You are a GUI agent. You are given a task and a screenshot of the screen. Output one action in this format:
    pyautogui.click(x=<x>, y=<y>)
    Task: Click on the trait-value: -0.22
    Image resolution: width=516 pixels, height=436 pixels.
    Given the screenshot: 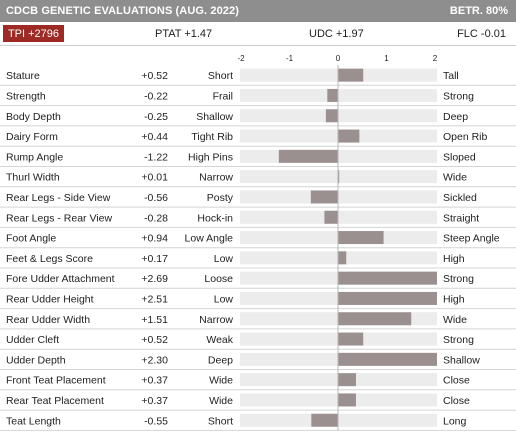 What is the action you would take?
    pyautogui.click(x=156, y=96)
    